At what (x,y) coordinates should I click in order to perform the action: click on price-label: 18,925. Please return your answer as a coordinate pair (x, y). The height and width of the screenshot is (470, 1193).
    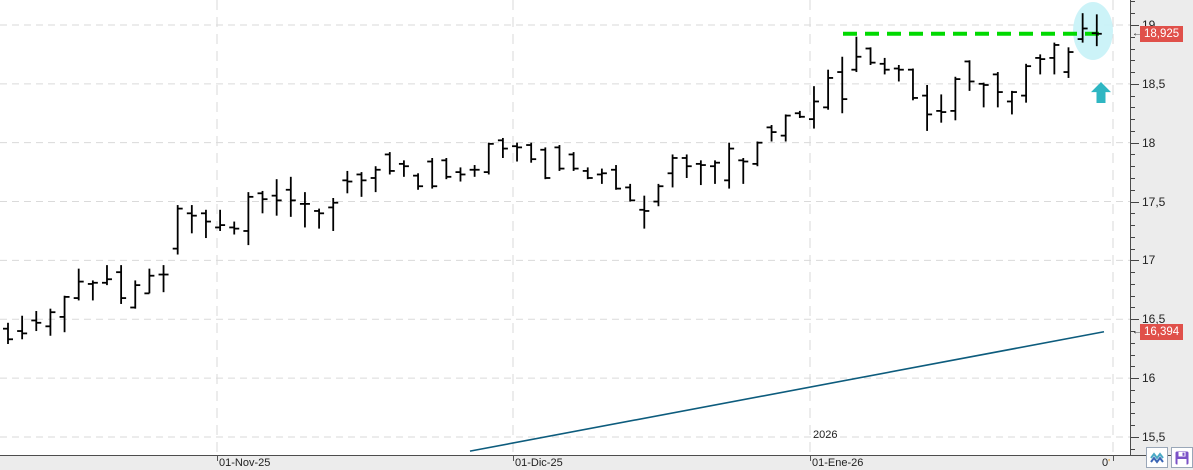
    Looking at the image, I should click on (1162, 33).